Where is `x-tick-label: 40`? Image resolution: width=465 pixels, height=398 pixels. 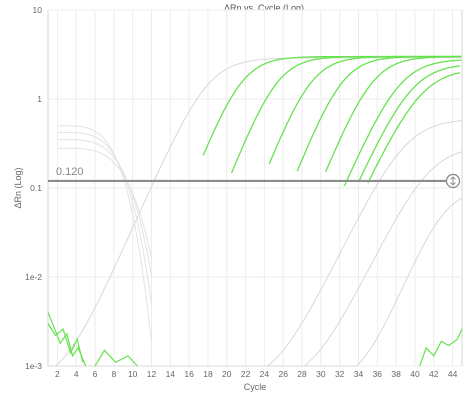 x-tick-label: 40 is located at coordinates (415, 374).